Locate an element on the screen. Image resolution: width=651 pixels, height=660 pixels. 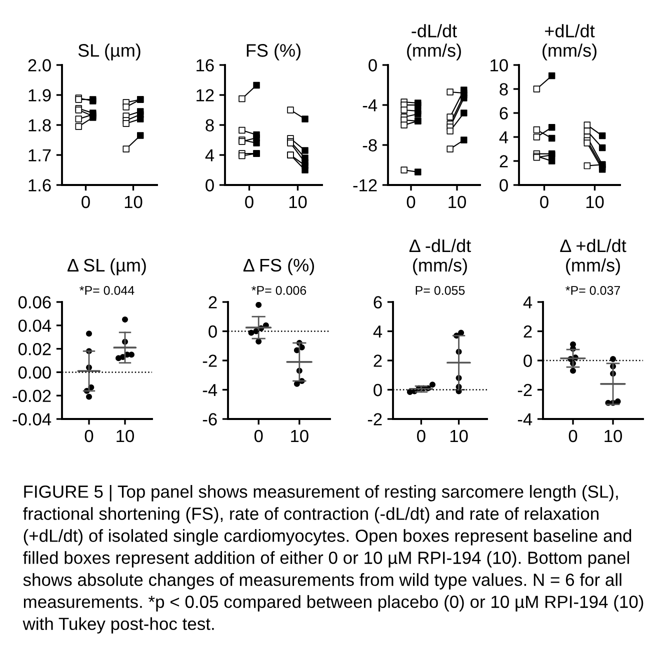
chart-title: SL (µm) is located at coordinates (109, 52).